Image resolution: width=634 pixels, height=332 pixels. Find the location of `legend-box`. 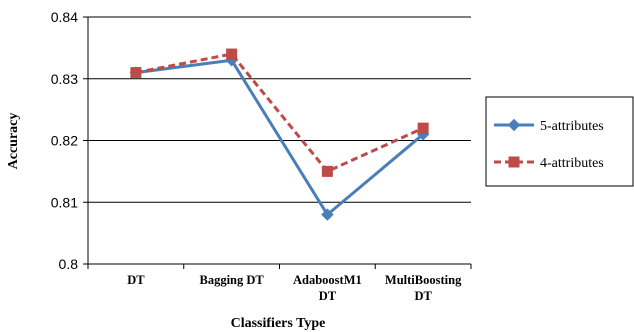

legend-box is located at coordinates (559, 141).